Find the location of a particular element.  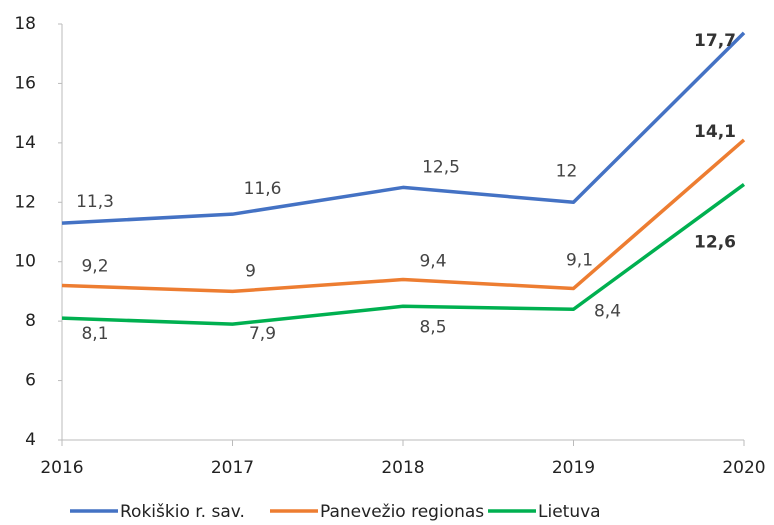

data-label: 12,5 is located at coordinates (441, 167).